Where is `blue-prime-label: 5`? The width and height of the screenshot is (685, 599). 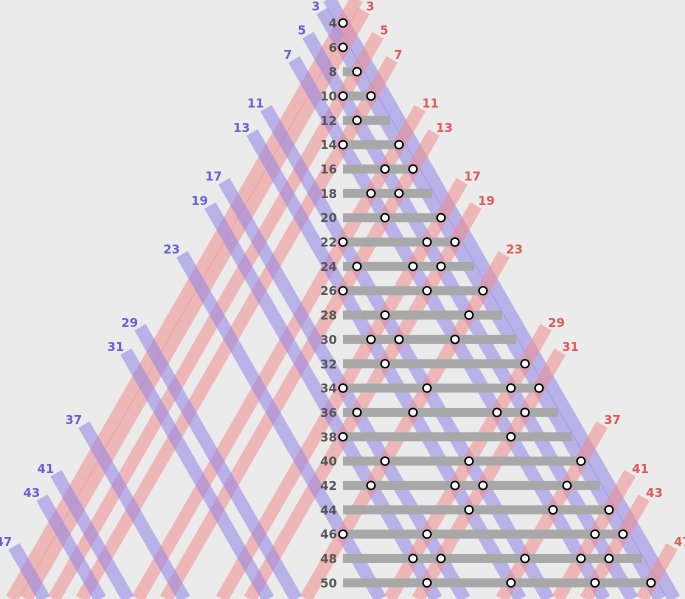 blue-prime-label: 5 is located at coordinates (302, 31).